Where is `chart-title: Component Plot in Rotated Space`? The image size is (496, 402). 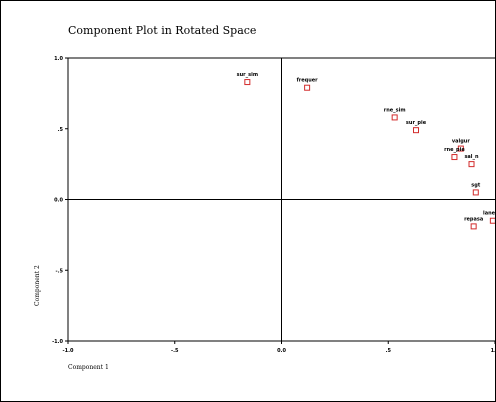 chart-title: Component Plot in Rotated Space is located at coordinates (162, 30).